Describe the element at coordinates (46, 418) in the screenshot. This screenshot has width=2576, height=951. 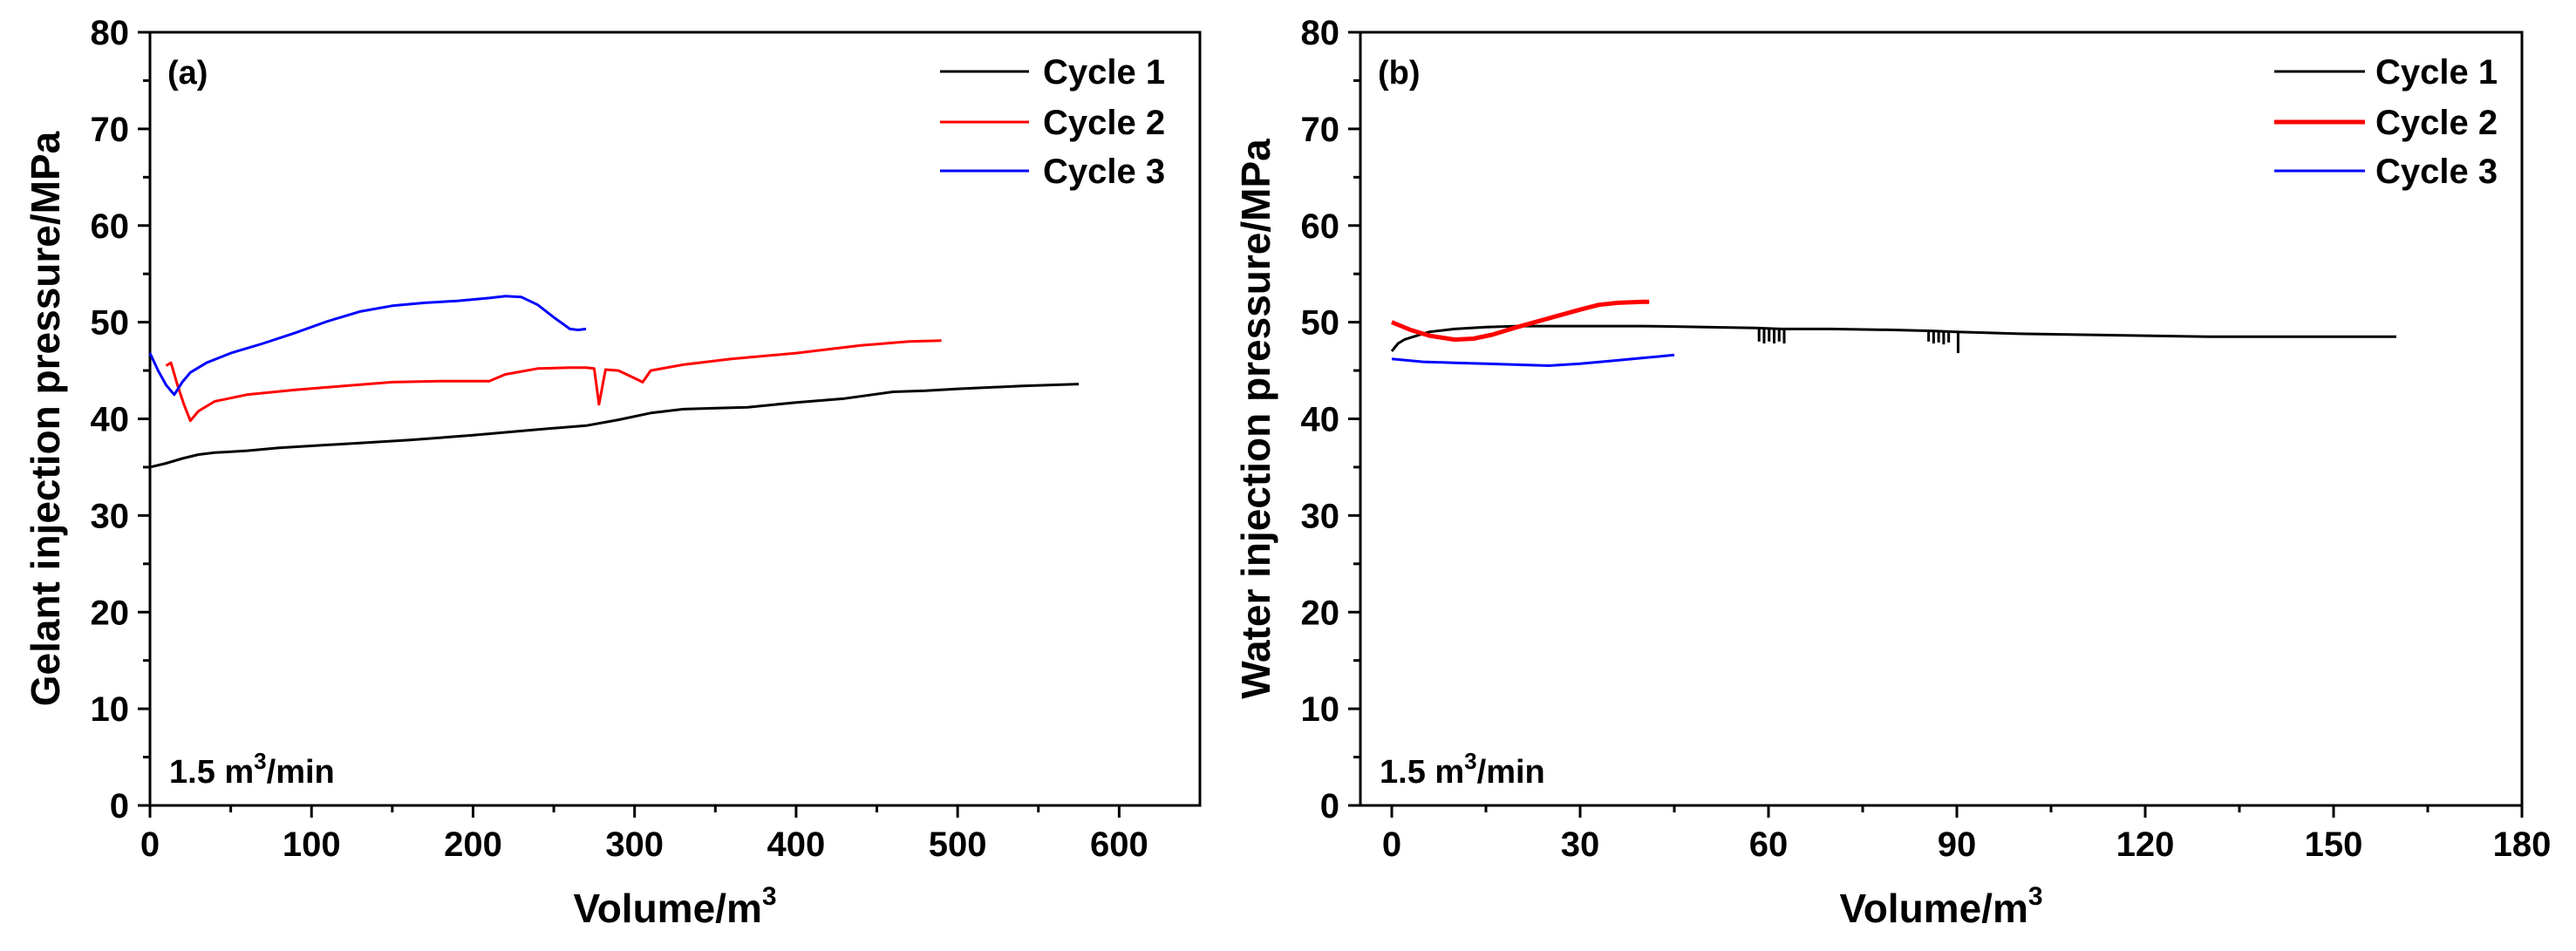
I see `y-axis-title: Gelant injection pressure/MPa` at that location.